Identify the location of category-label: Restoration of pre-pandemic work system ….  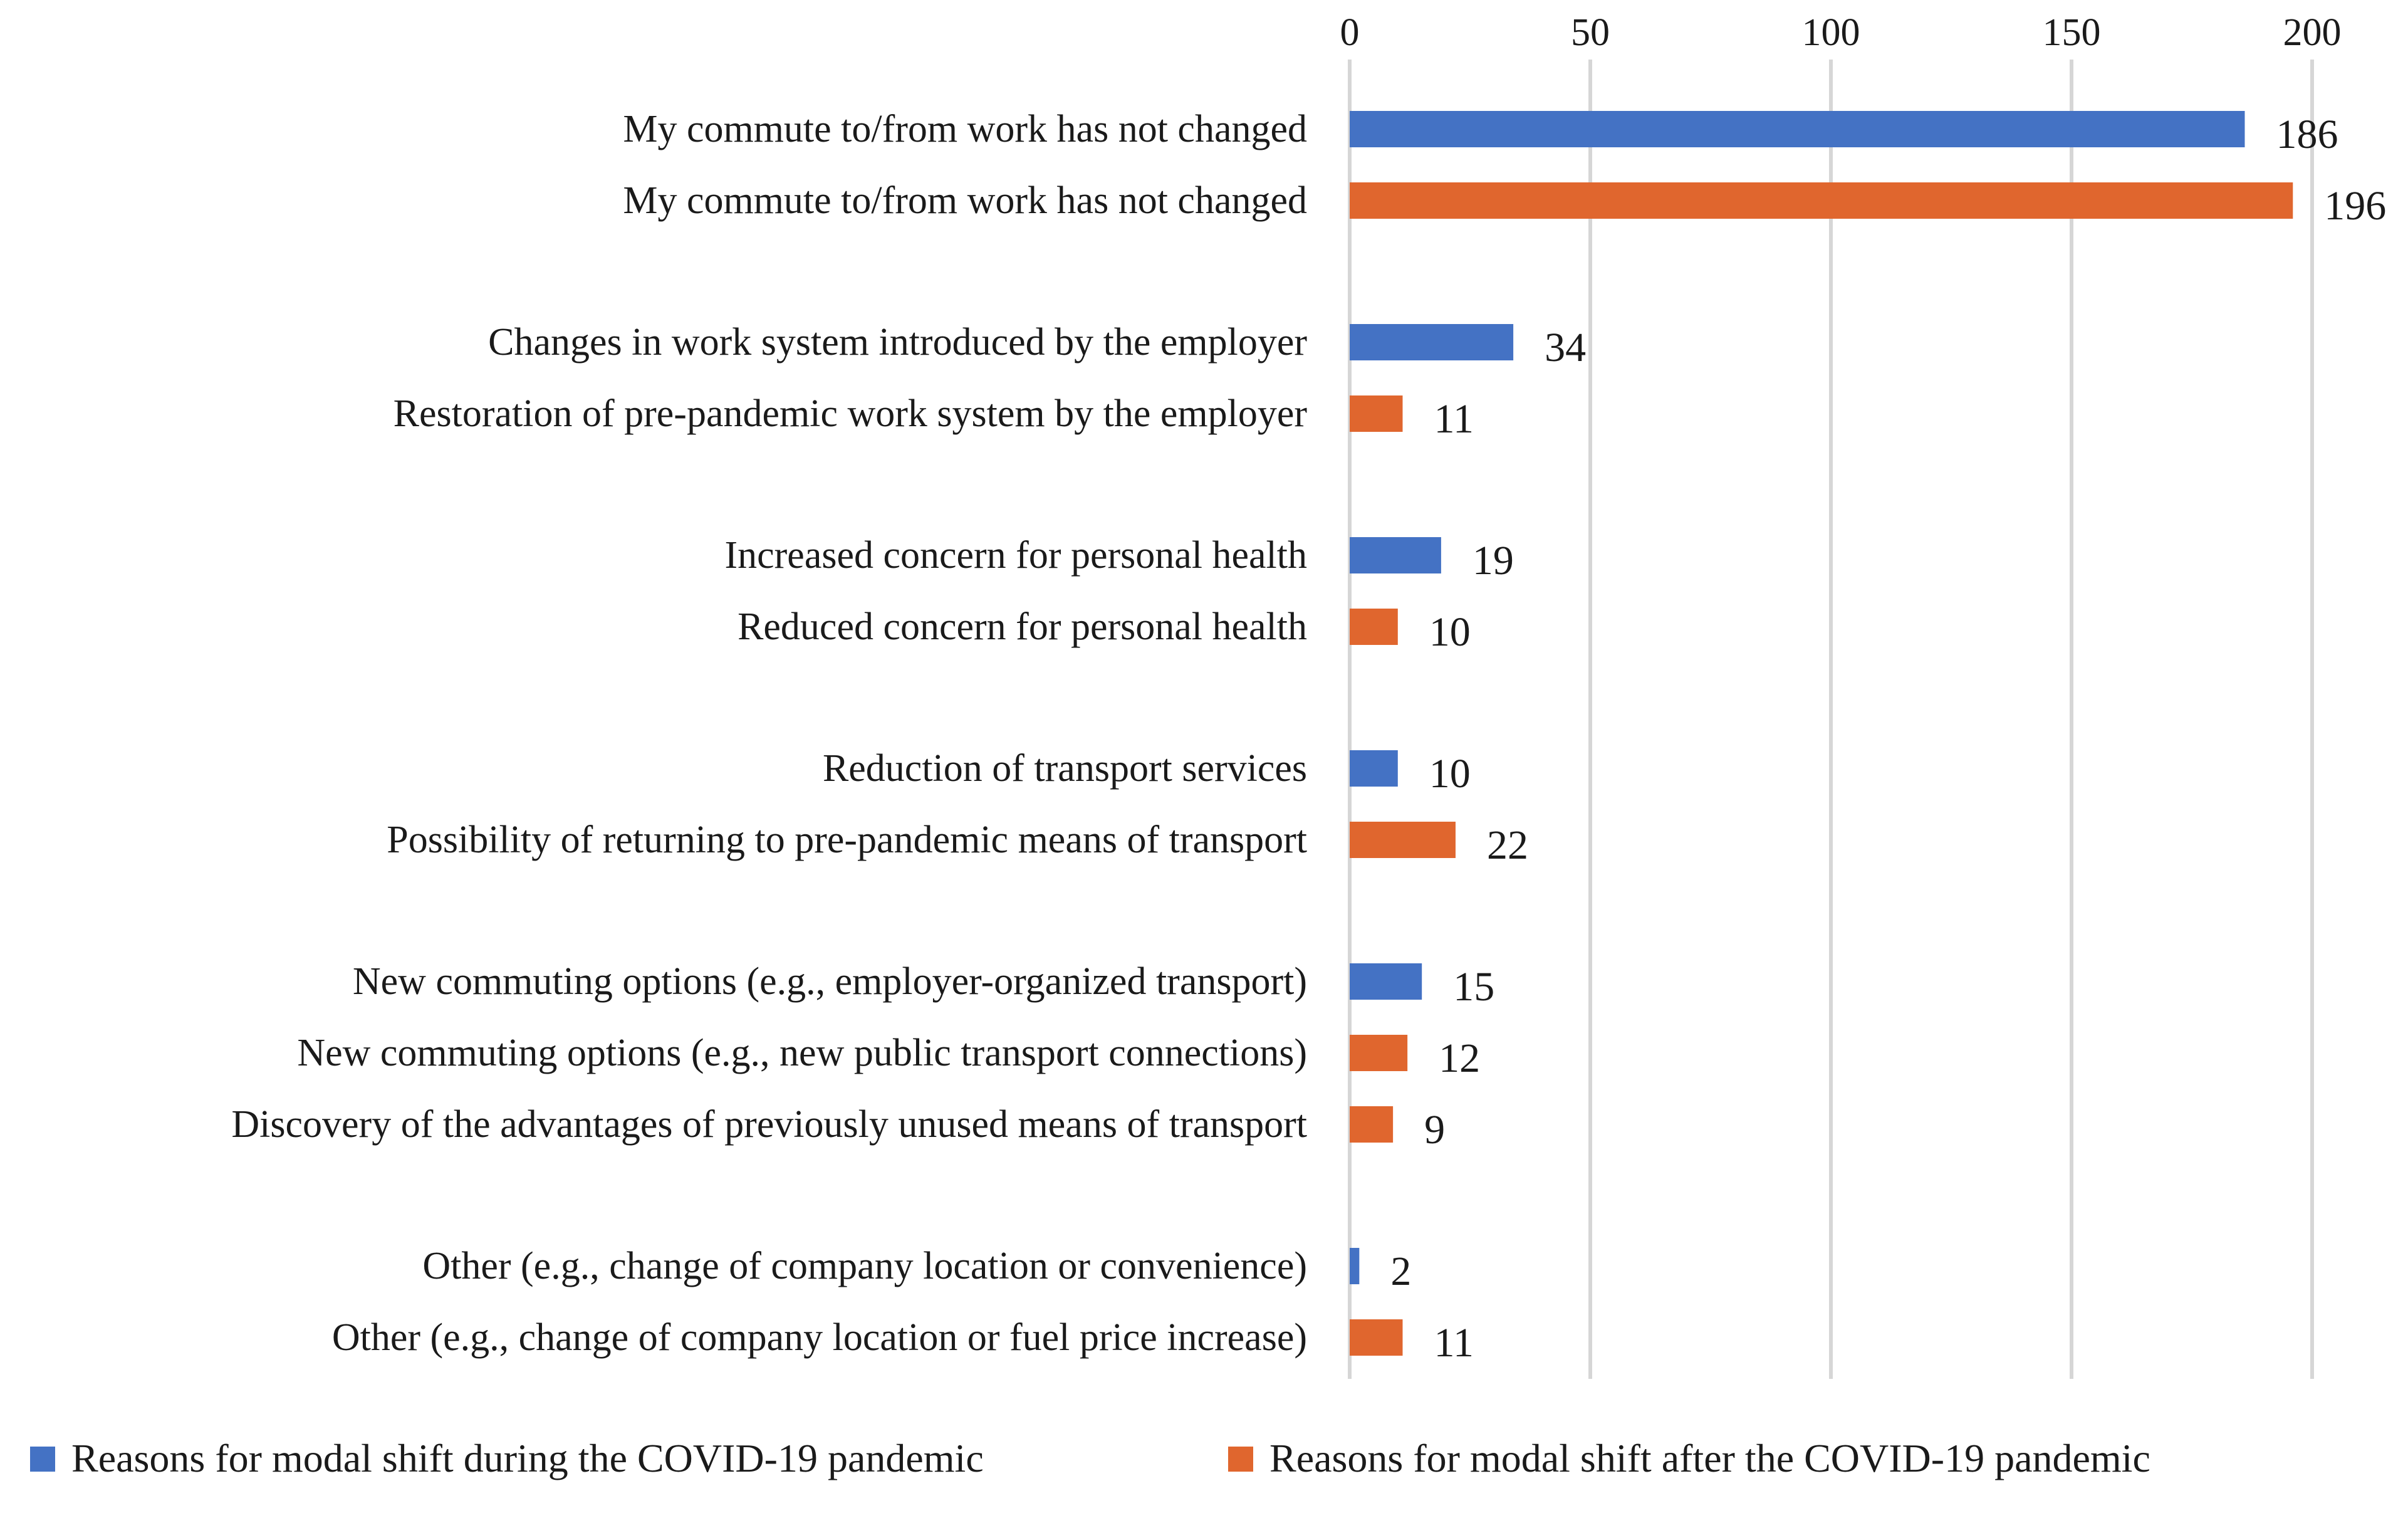
(851, 413).